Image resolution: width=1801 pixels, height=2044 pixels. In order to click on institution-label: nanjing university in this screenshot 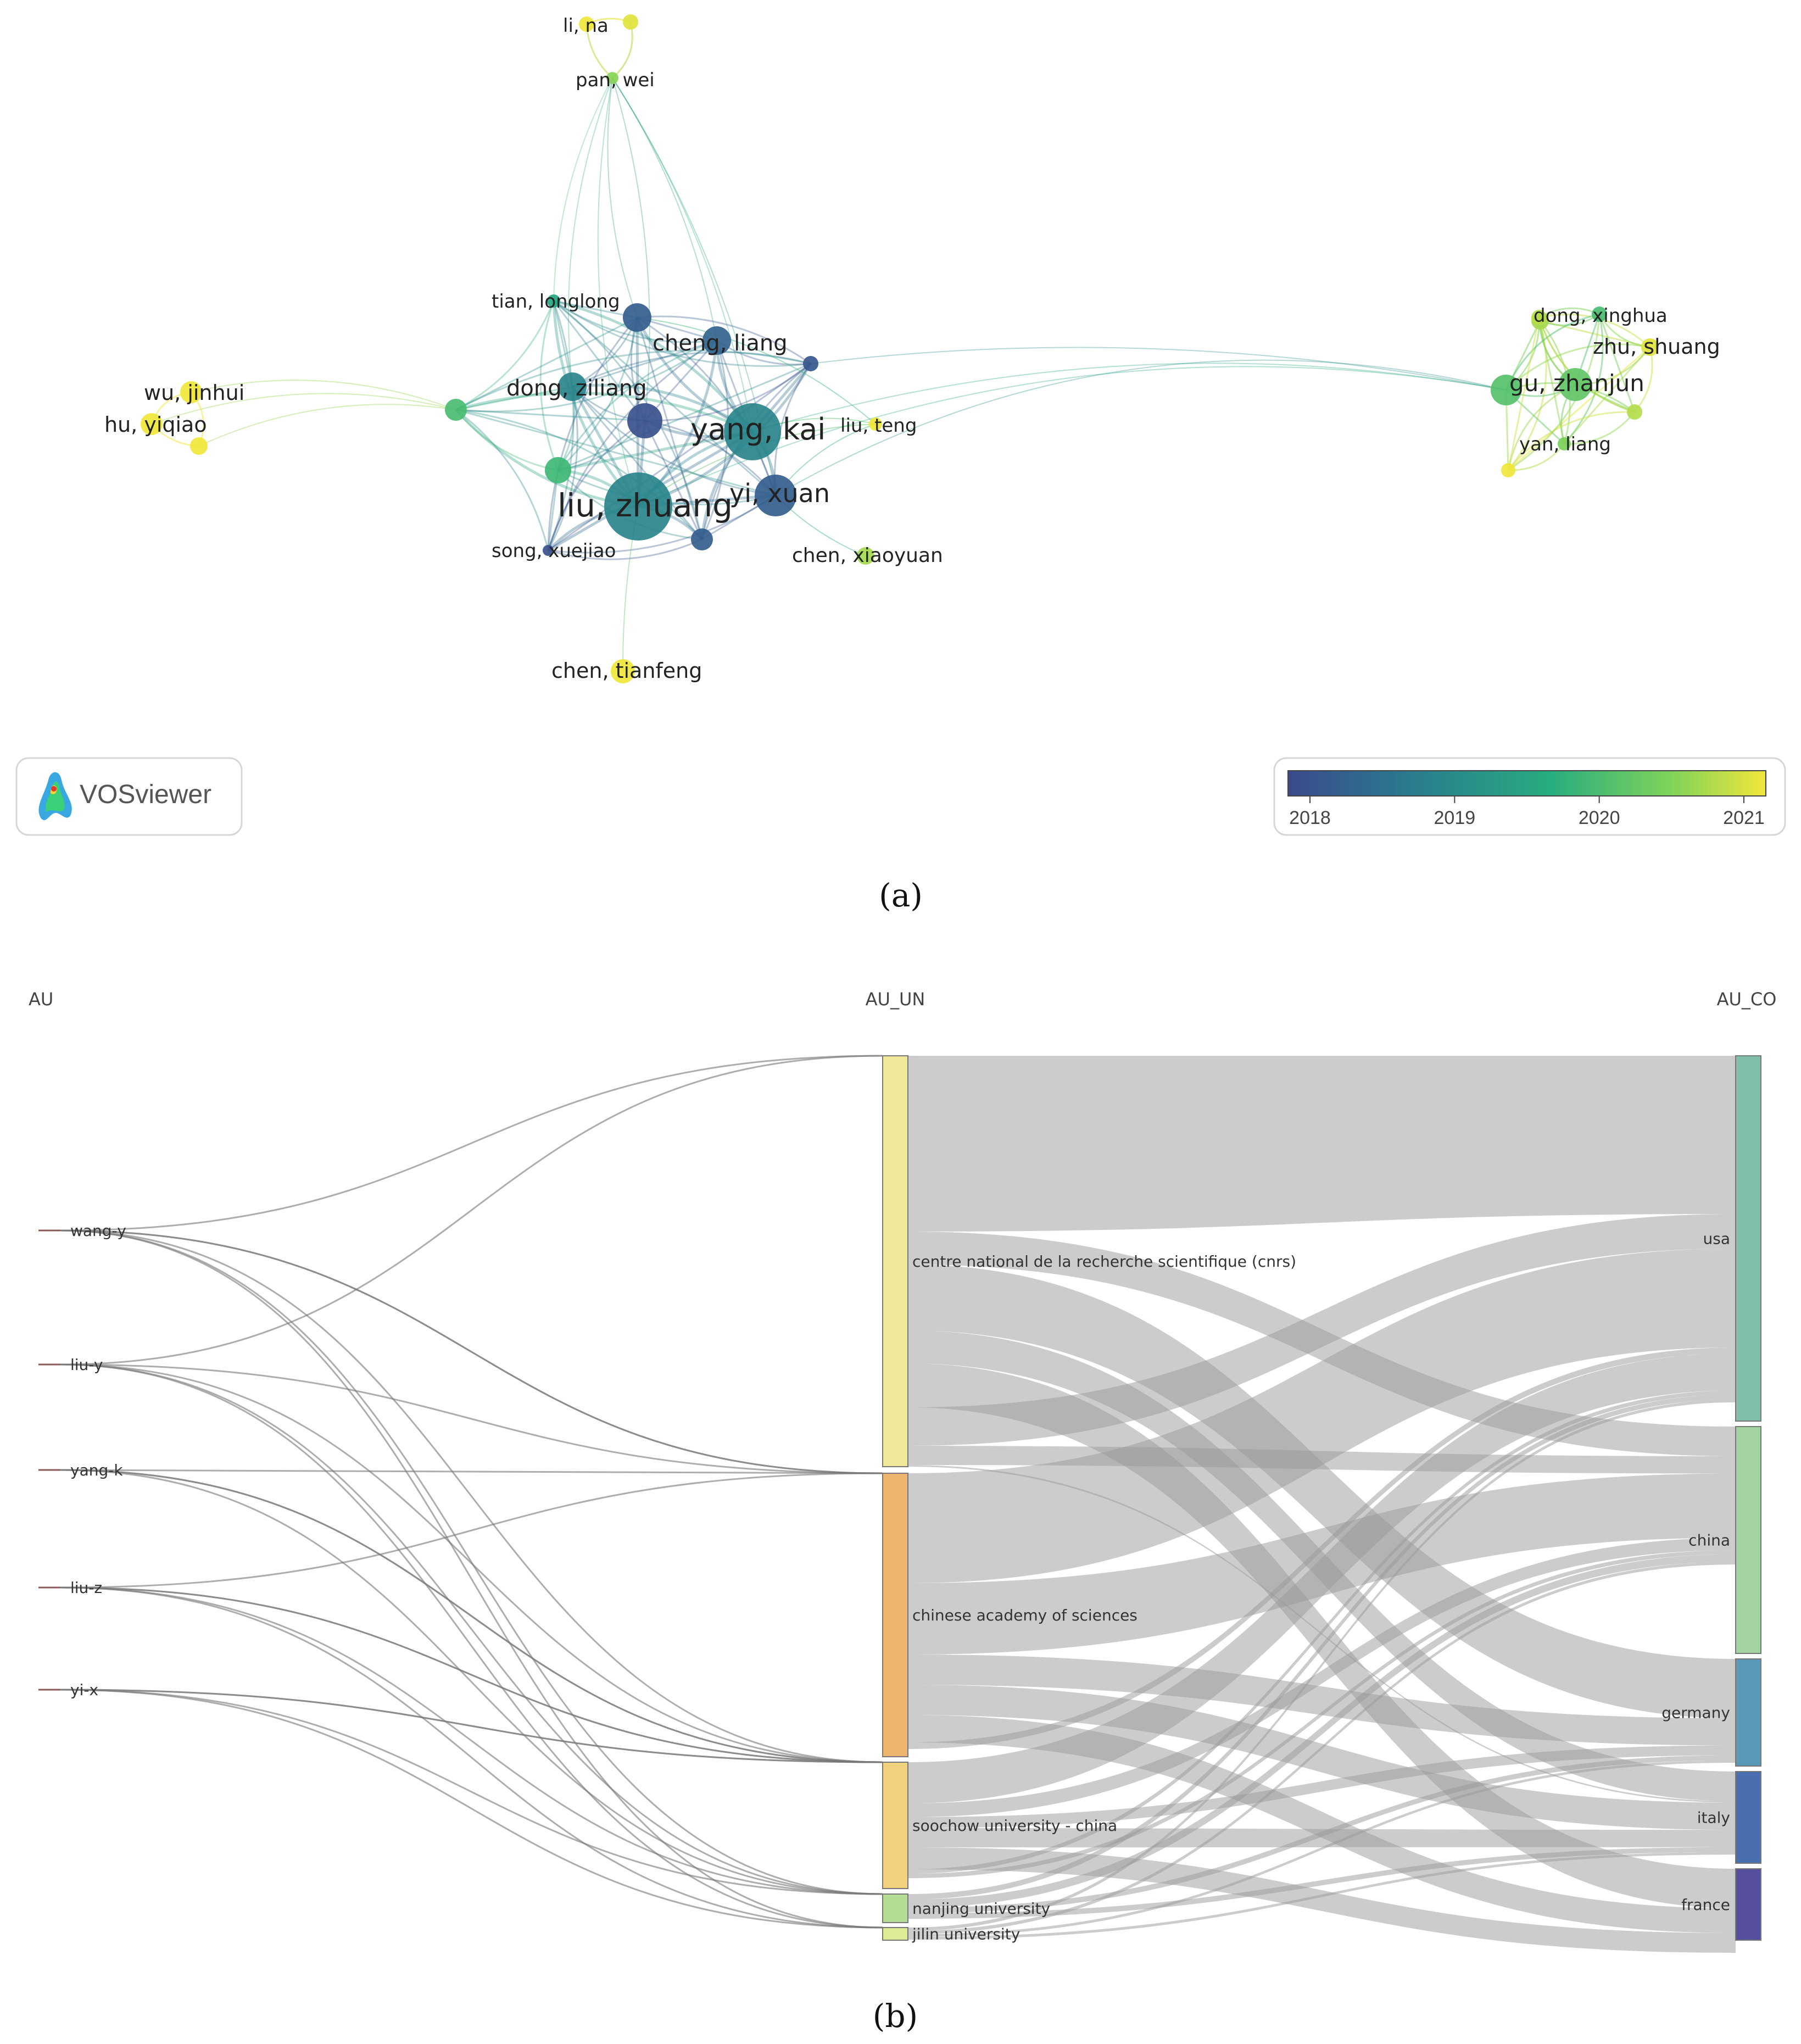, I will do `click(981, 1909)`.